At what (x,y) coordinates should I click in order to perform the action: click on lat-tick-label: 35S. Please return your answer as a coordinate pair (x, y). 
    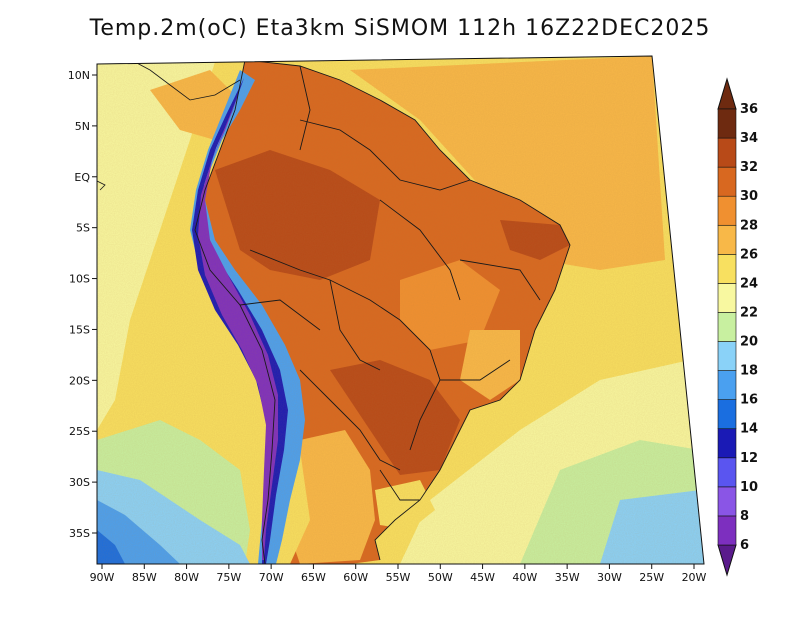
    Looking at the image, I should click on (79, 533).